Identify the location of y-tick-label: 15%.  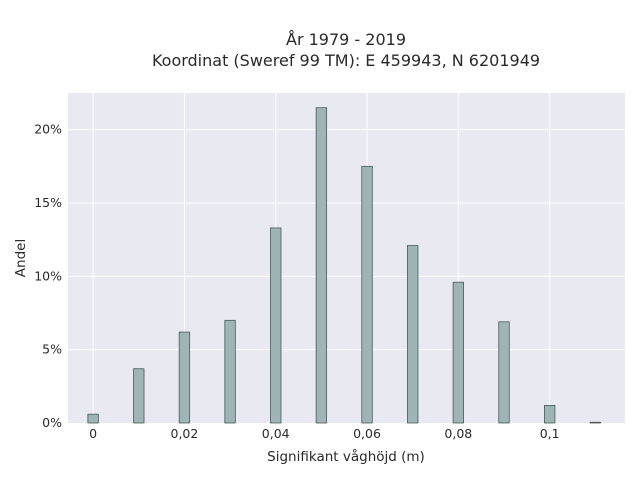
(48, 202).